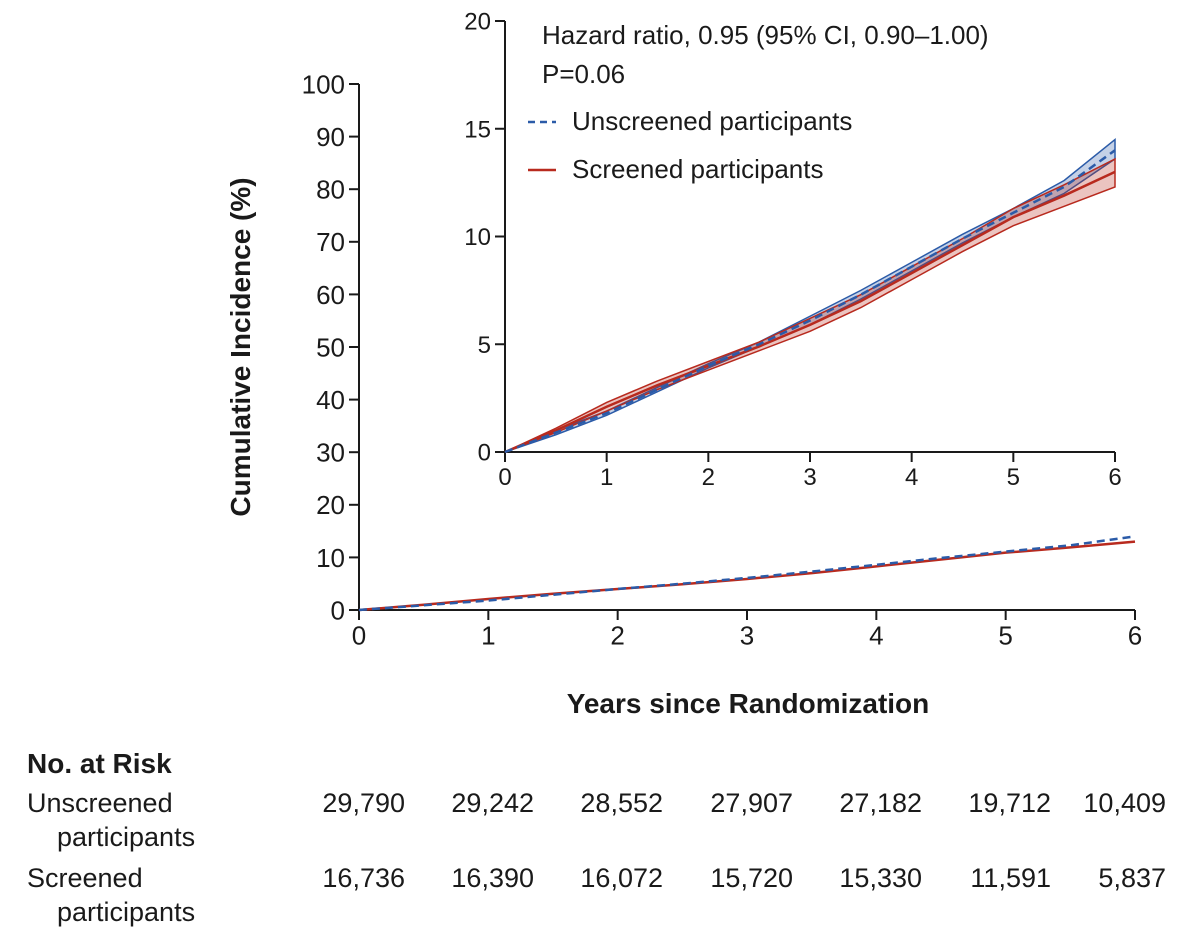 The height and width of the screenshot is (937, 1200). What do you see at coordinates (492, 803) in the screenshot?
I see `risk-value: 29,242` at bounding box center [492, 803].